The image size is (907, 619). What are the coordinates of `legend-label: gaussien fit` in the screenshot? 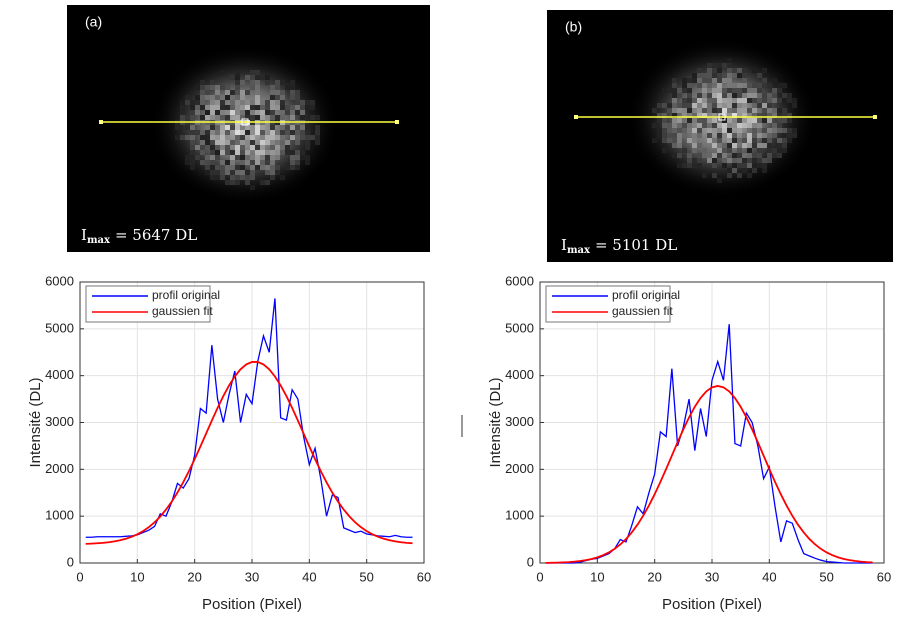 It's located at (182, 311).